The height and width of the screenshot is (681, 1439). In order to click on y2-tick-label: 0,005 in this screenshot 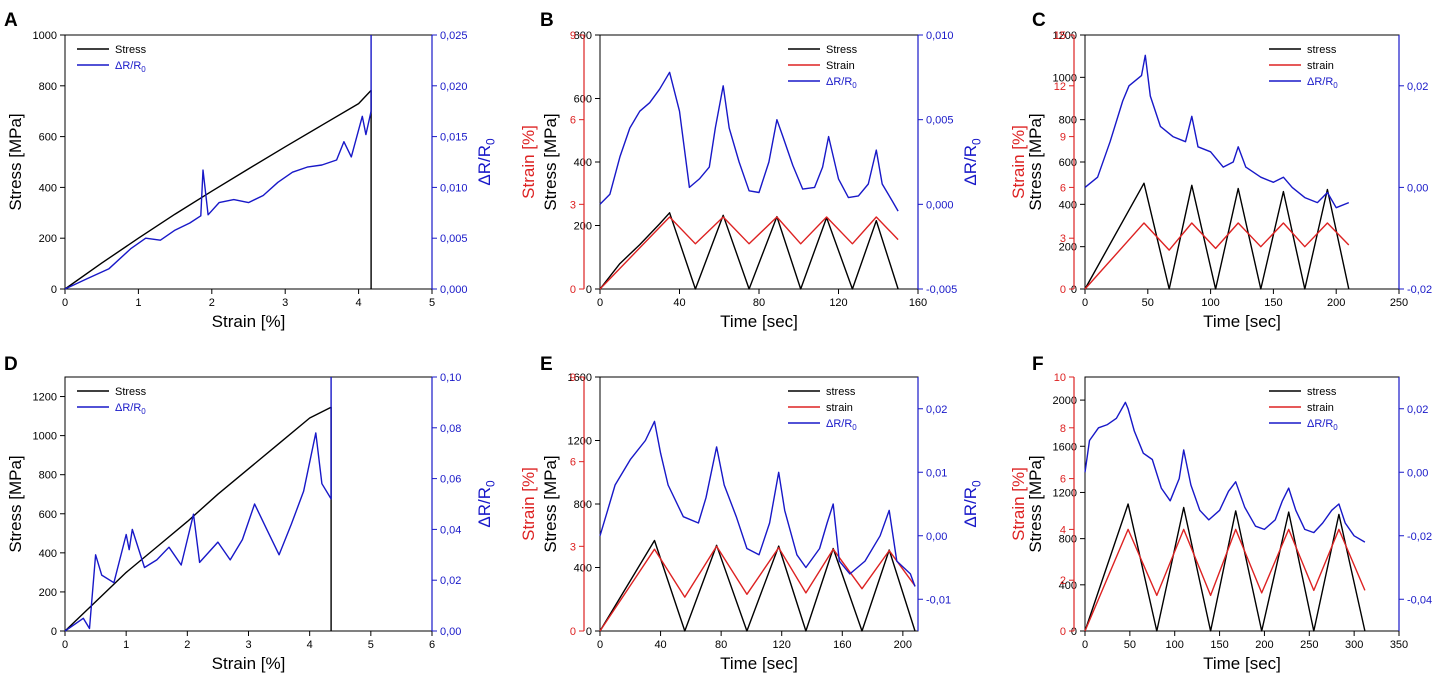, I will do `click(454, 239)`.